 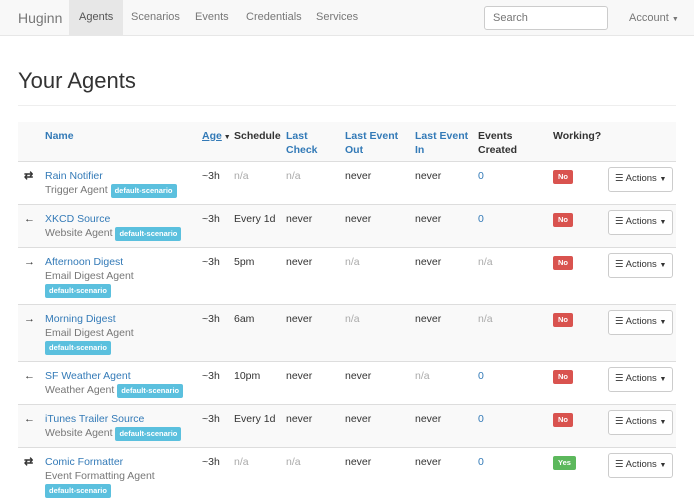 What do you see at coordinates (580, 475) in the screenshot?
I see `agent-working-cell: Yes` at bounding box center [580, 475].